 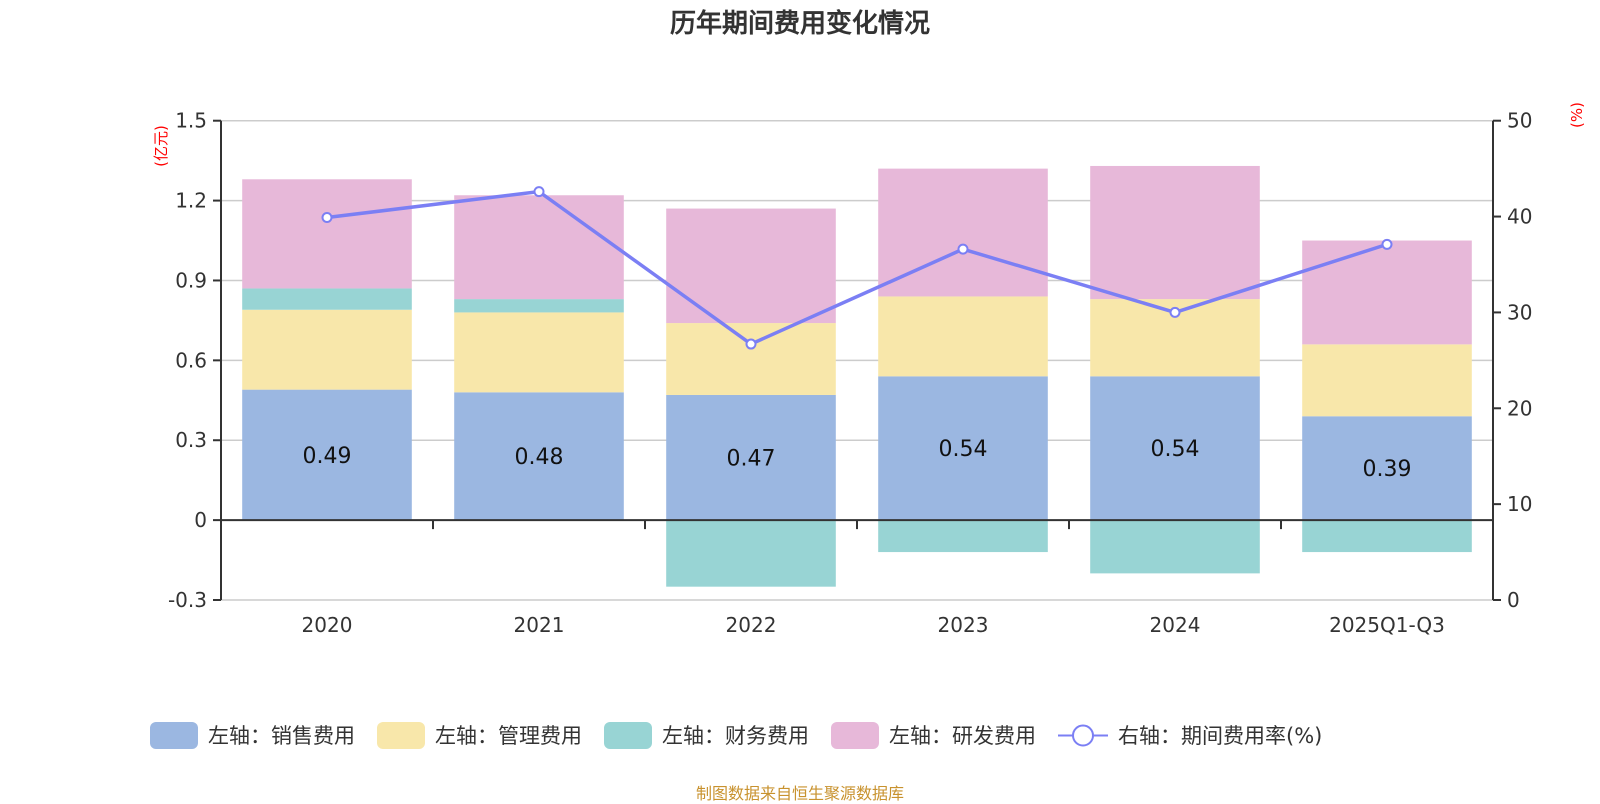 What do you see at coordinates (539, 625) in the screenshot?
I see `x-axis-category-label: 2021` at bounding box center [539, 625].